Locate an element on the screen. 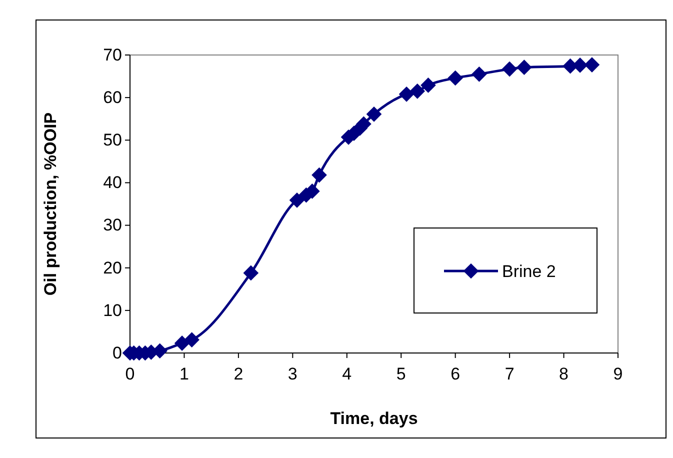 The image size is (673, 458). y-tick-label: 50 is located at coordinates (112, 140).